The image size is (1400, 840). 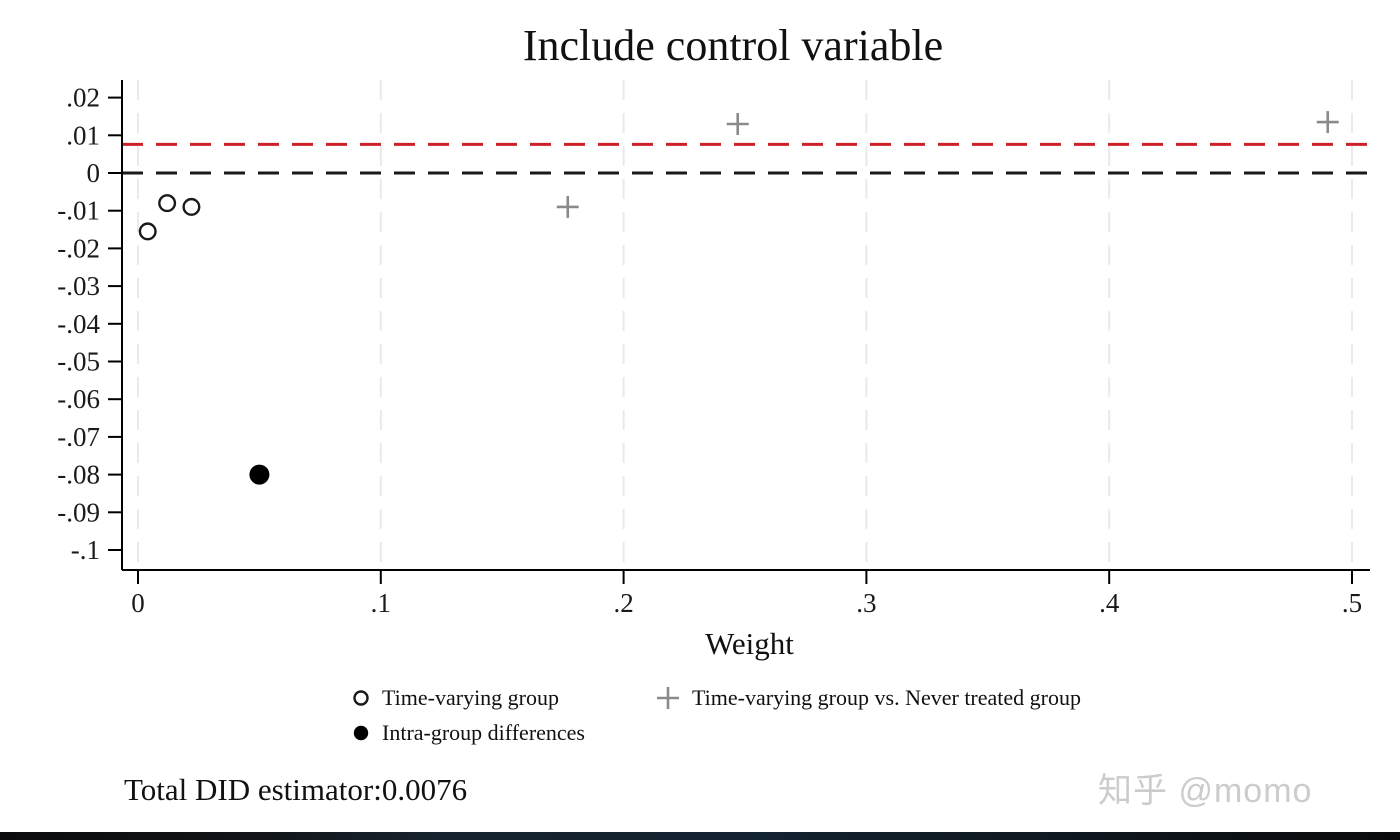 What do you see at coordinates (94, 173) in the screenshot?
I see `y-tick-label: 0` at bounding box center [94, 173].